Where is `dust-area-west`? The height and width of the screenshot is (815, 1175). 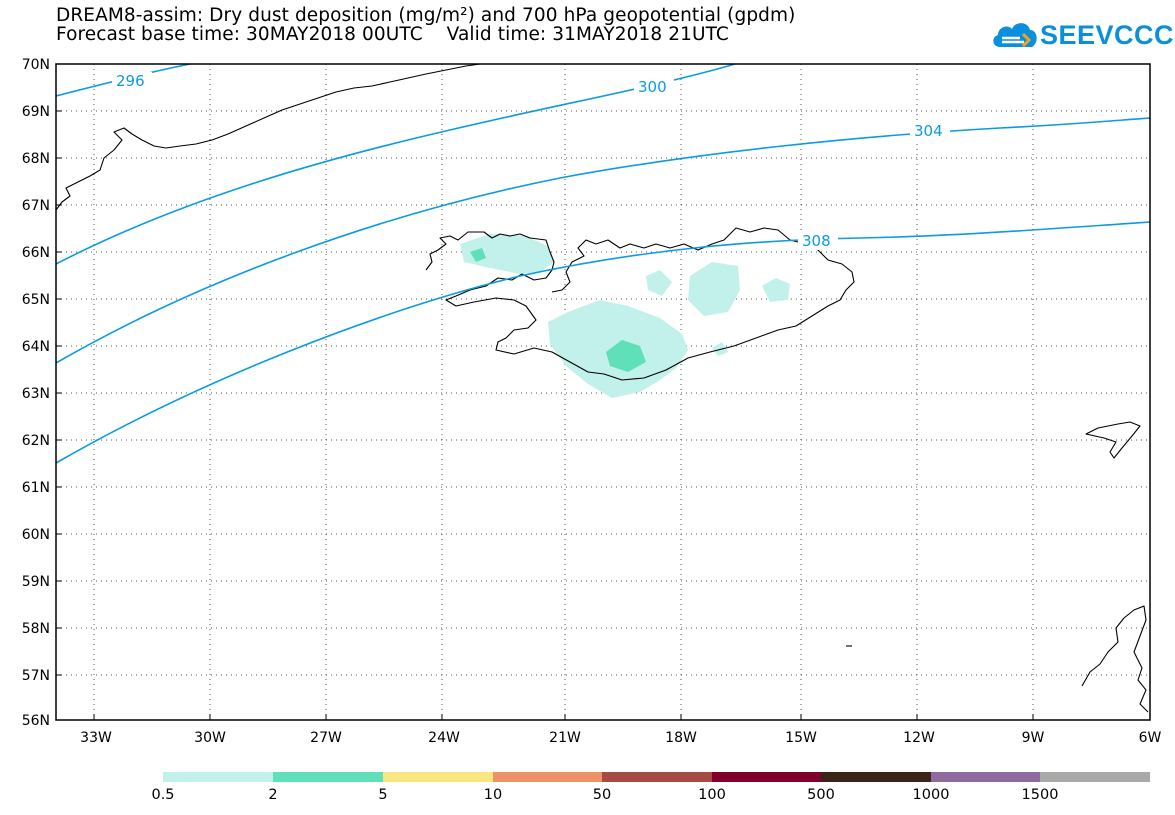
dust-area-west is located at coordinates (507, 254).